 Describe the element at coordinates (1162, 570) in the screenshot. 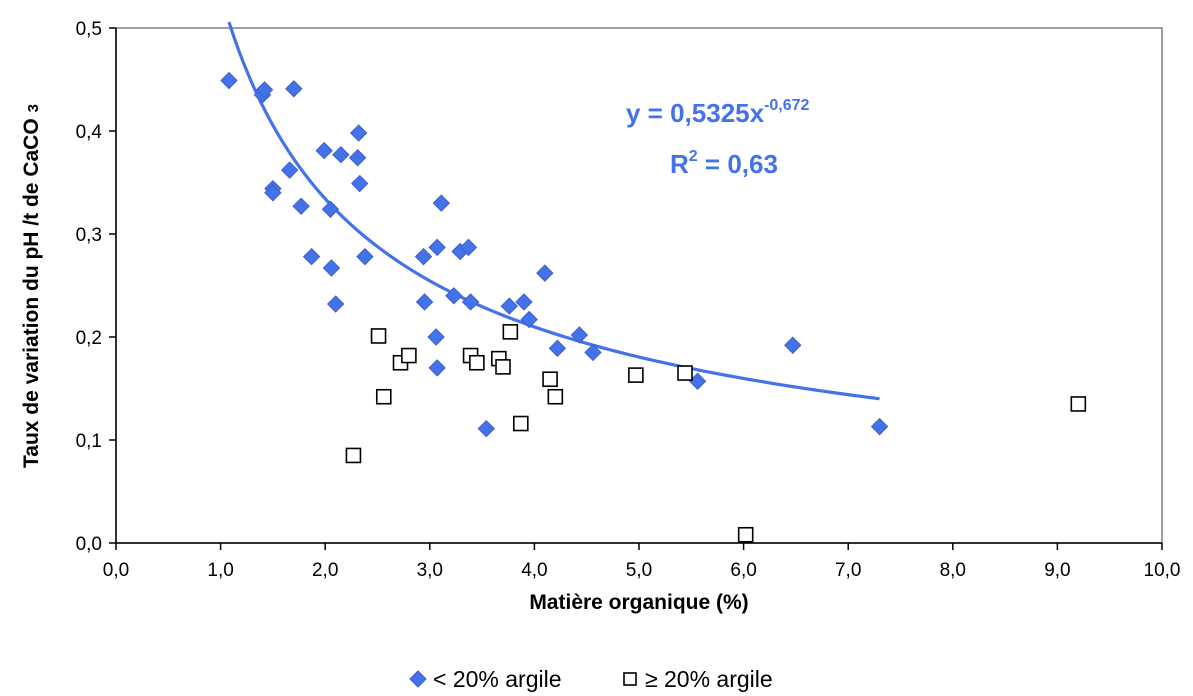

I see `x-tick-label: 10,0` at that location.